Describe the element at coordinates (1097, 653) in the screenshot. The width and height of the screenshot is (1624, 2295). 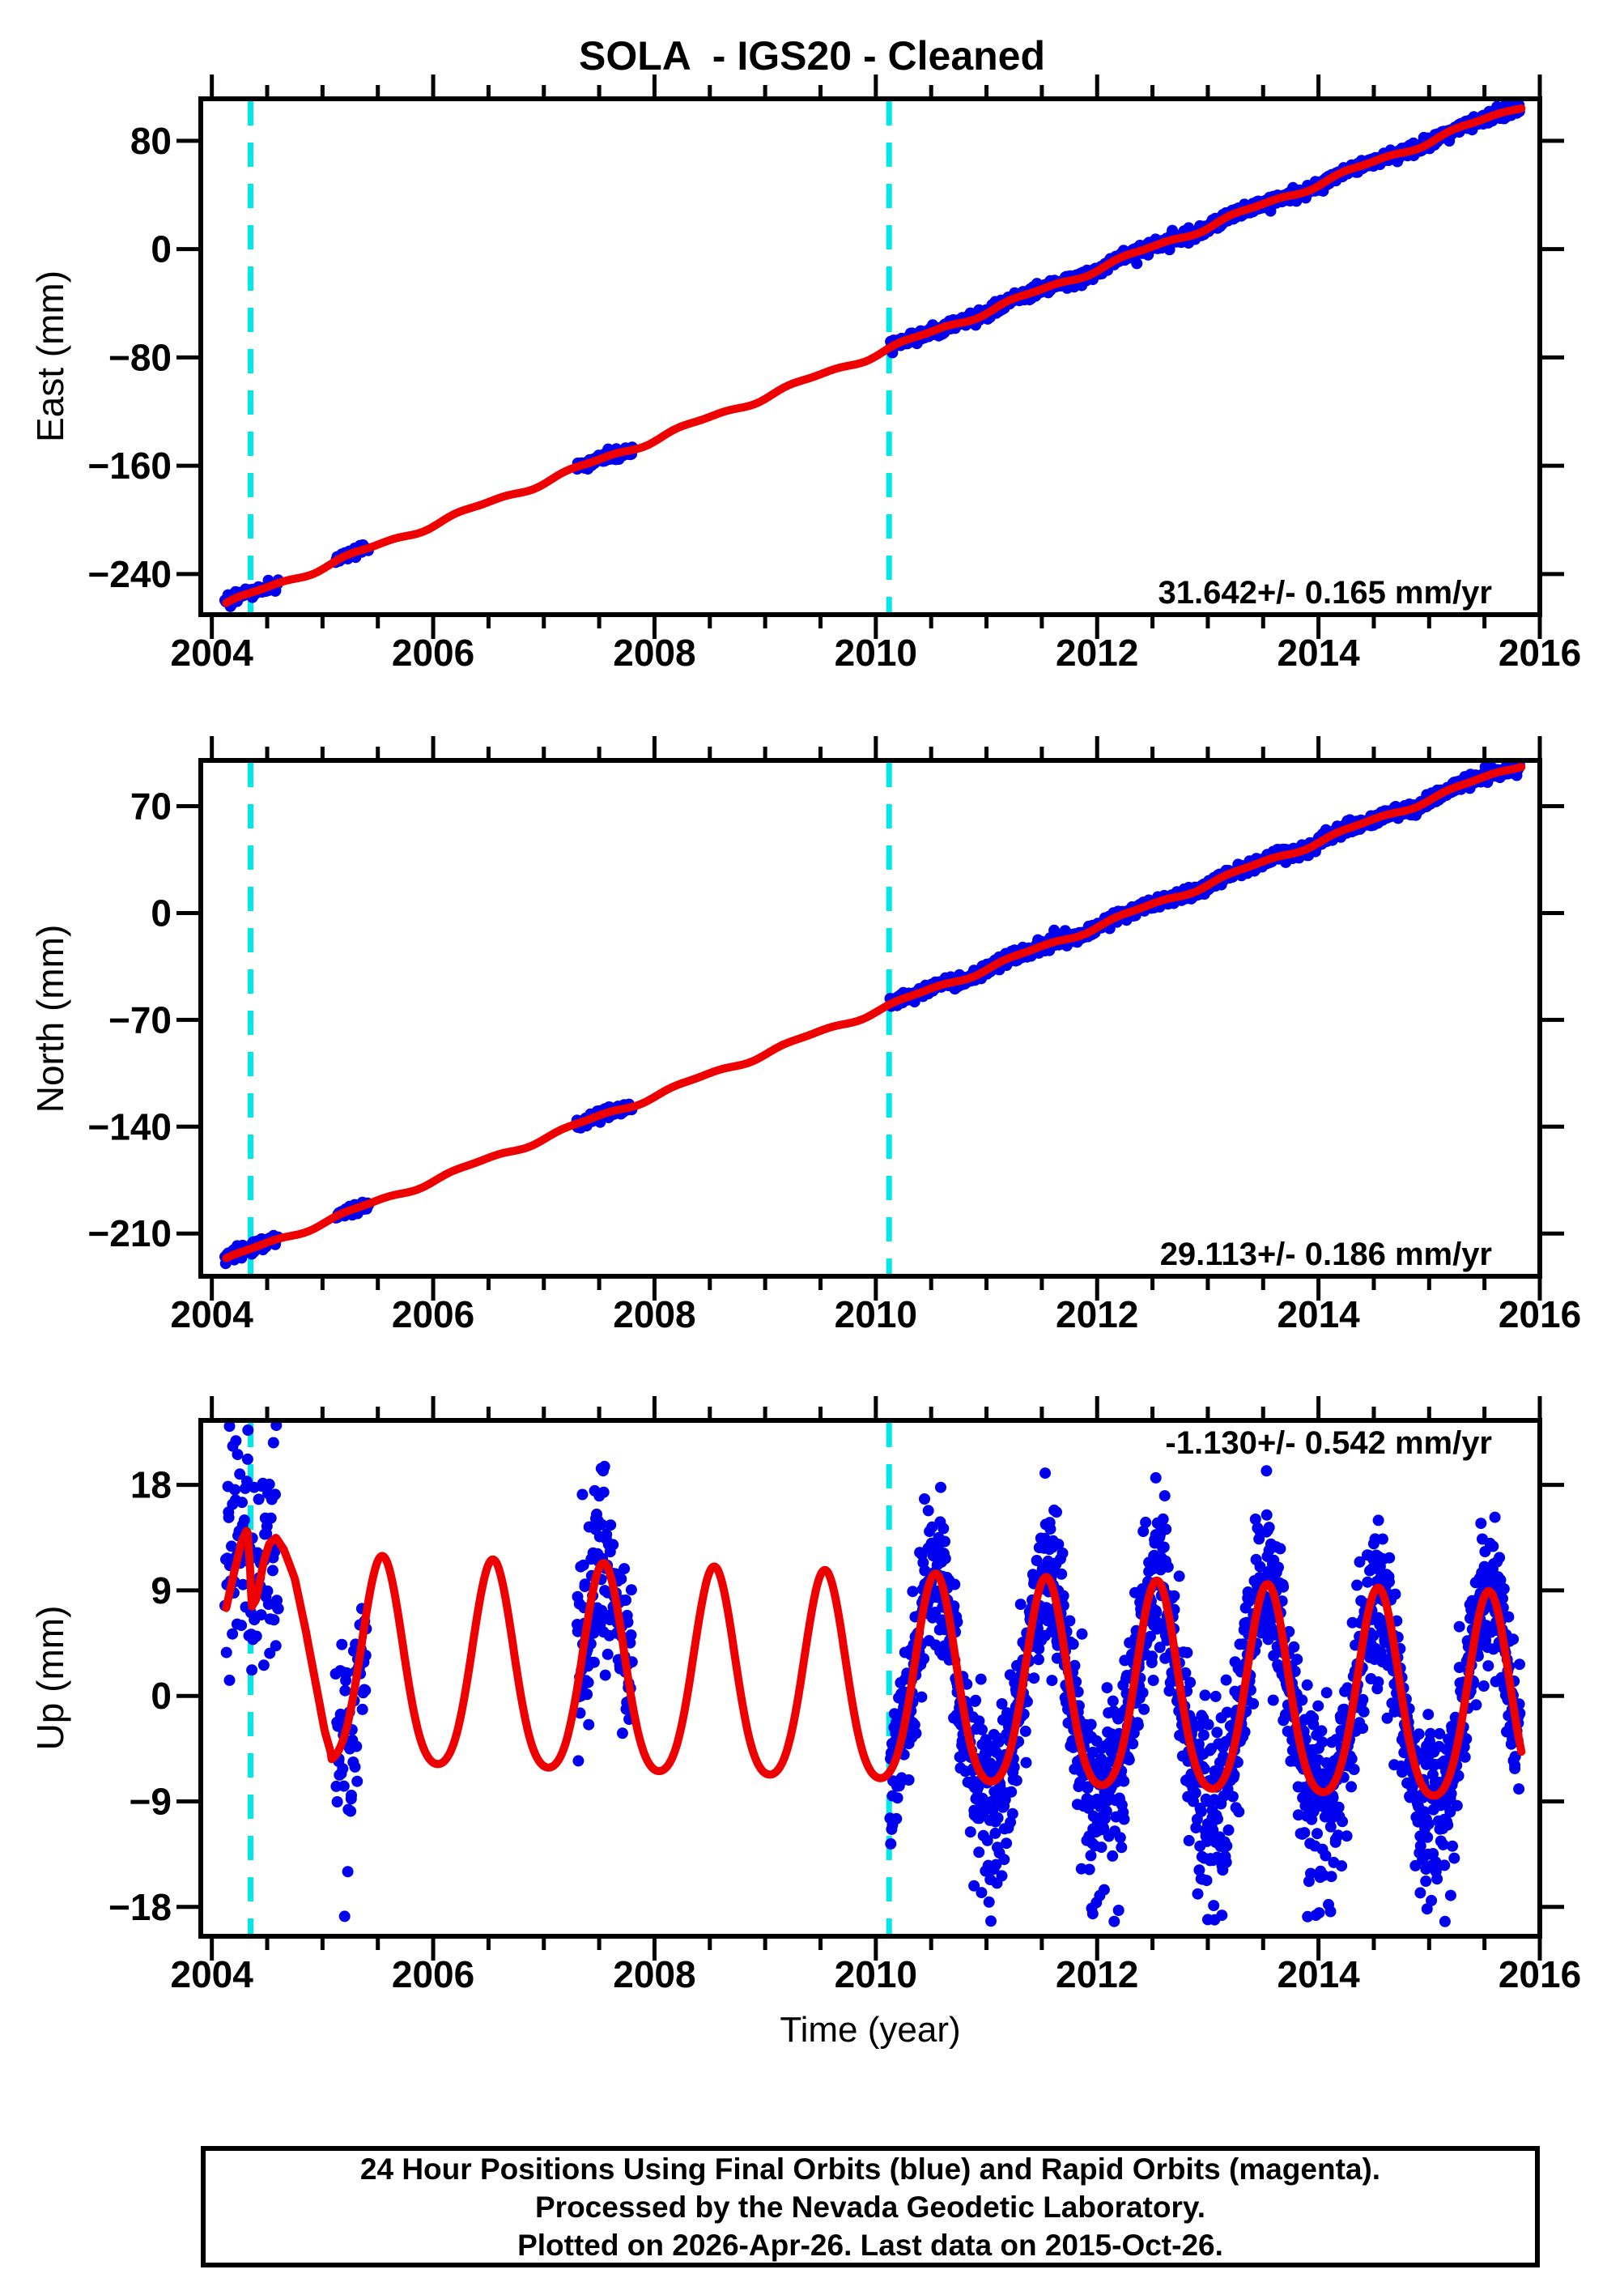
I see `east-x-tick-label: 2012` at that location.